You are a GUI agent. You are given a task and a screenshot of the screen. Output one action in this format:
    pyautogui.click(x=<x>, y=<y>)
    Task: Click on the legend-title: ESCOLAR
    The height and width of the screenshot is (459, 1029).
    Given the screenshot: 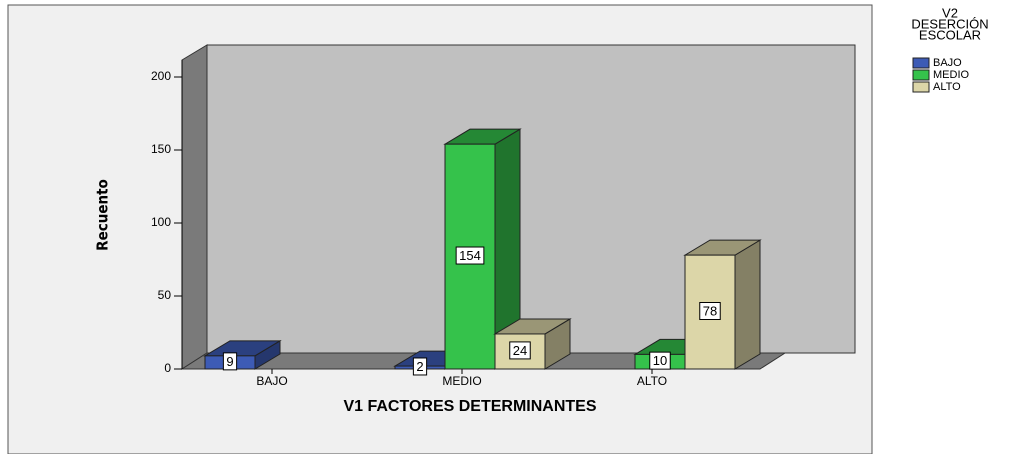 What is the action you would take?
    pyautogui.click(x=950, y=34)
    